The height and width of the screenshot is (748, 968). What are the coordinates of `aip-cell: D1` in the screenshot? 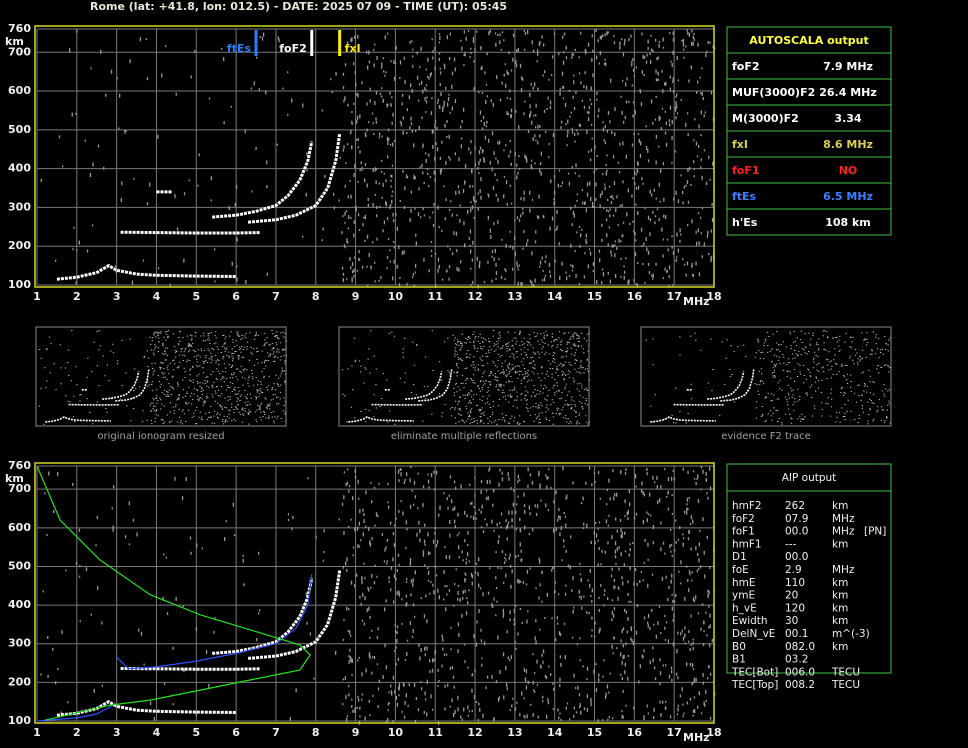 It's located at (739, 557).